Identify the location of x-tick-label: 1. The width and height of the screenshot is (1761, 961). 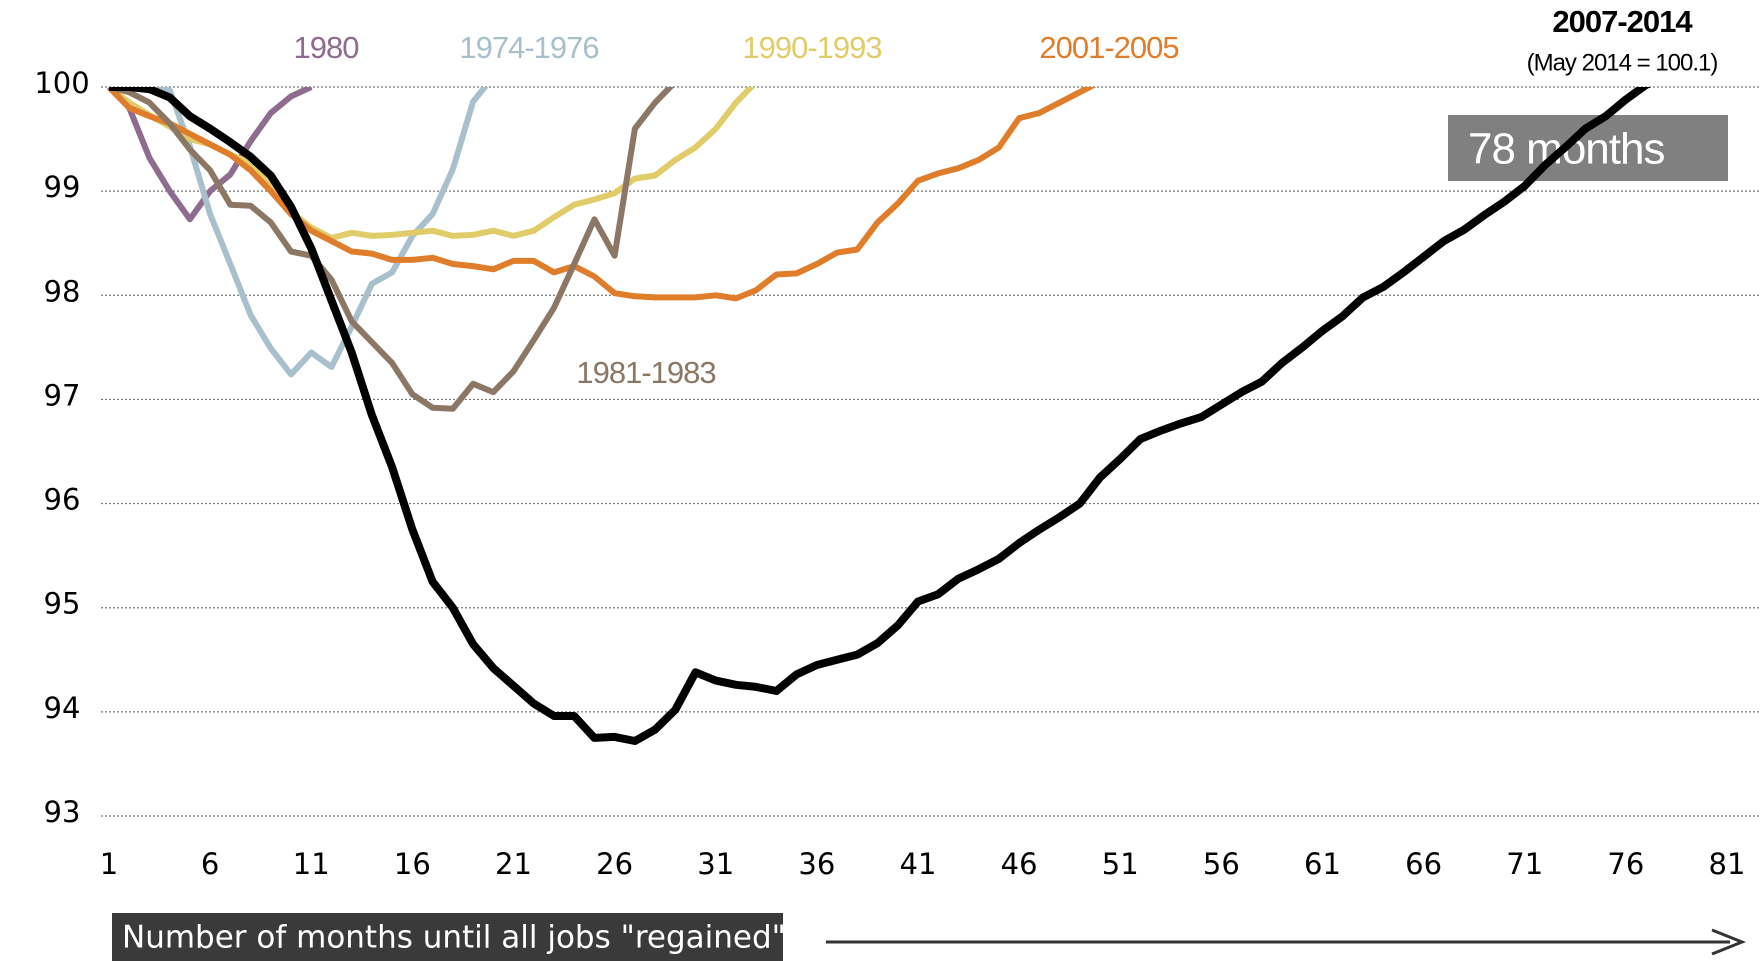
(109, 864).